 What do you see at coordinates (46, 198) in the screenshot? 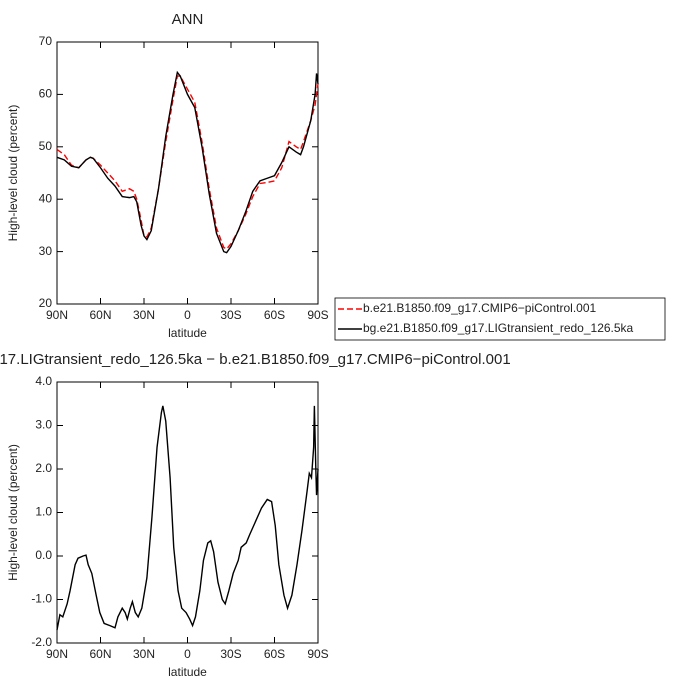
I see `y-tick-label: 40` at bounding box center [46, 198].